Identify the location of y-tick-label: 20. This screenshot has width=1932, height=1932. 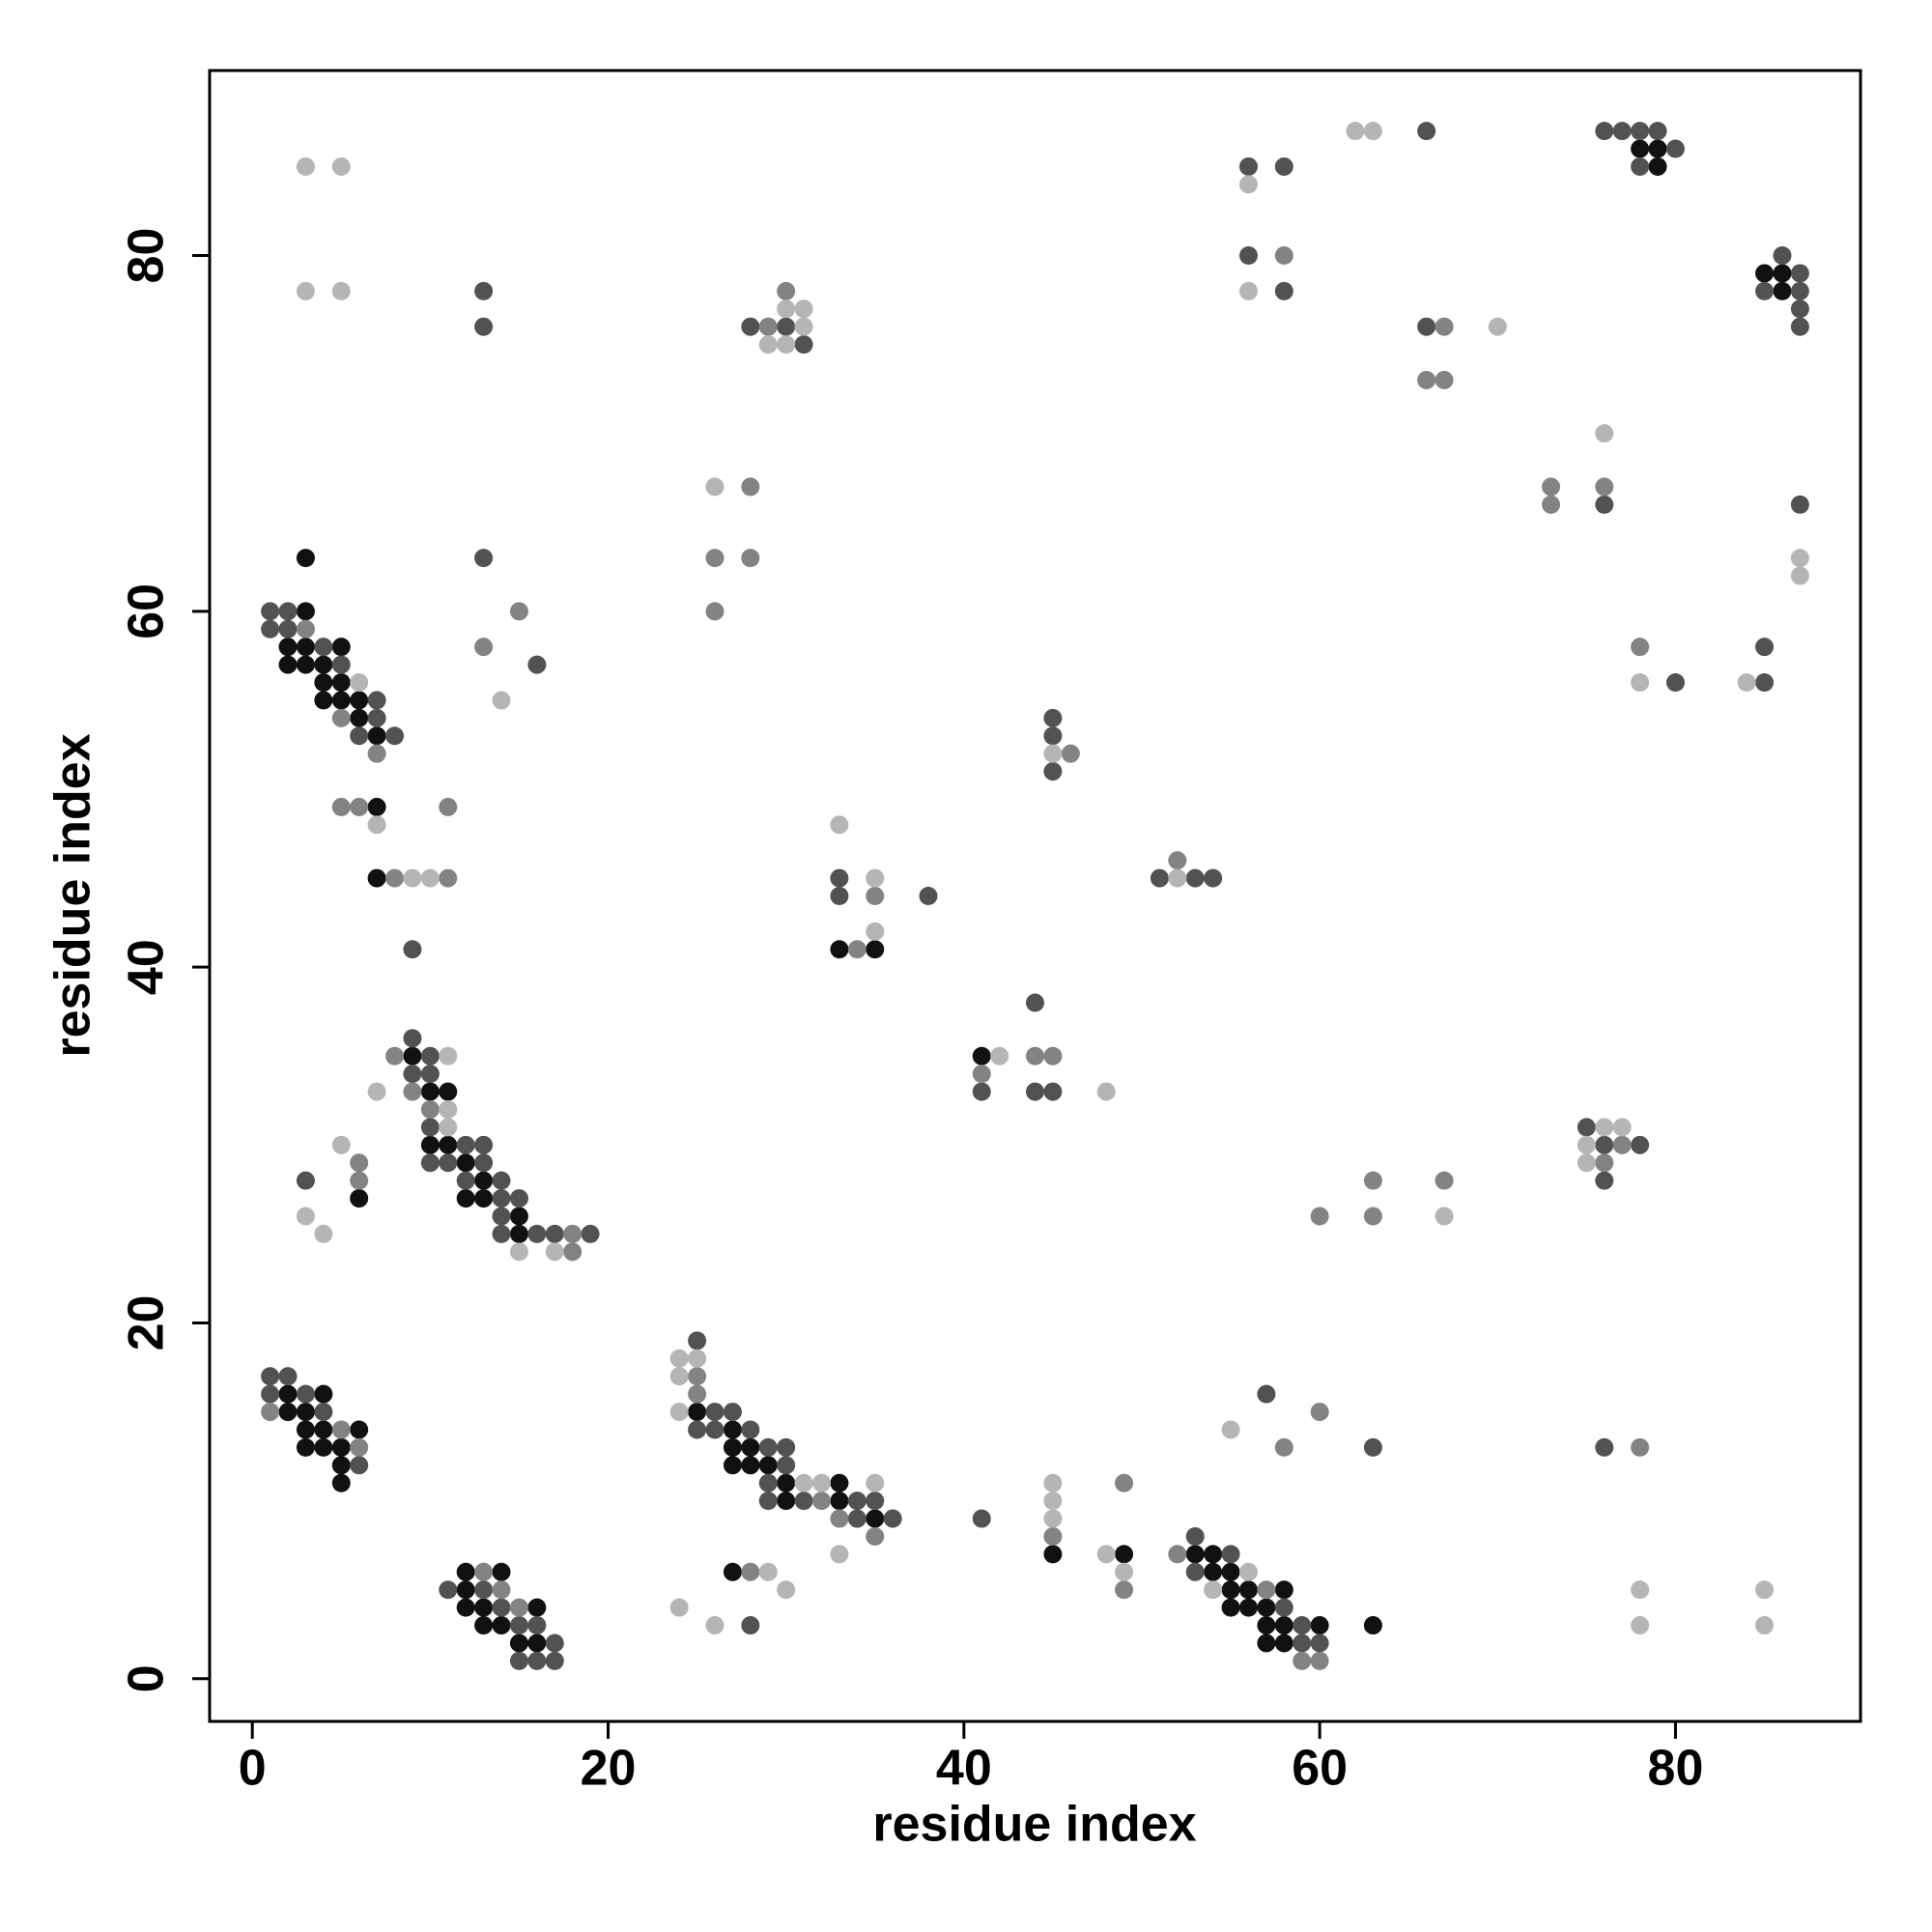
(147, 1323).